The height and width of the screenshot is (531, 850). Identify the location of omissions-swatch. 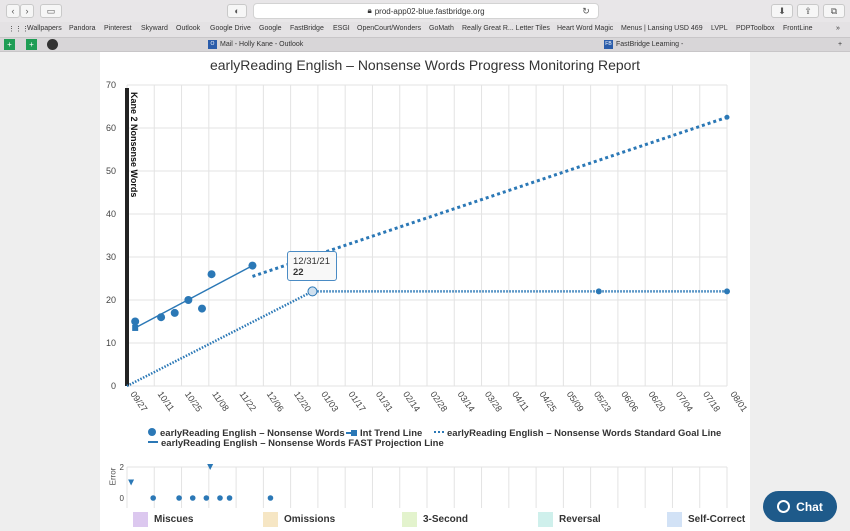
(270, 519).